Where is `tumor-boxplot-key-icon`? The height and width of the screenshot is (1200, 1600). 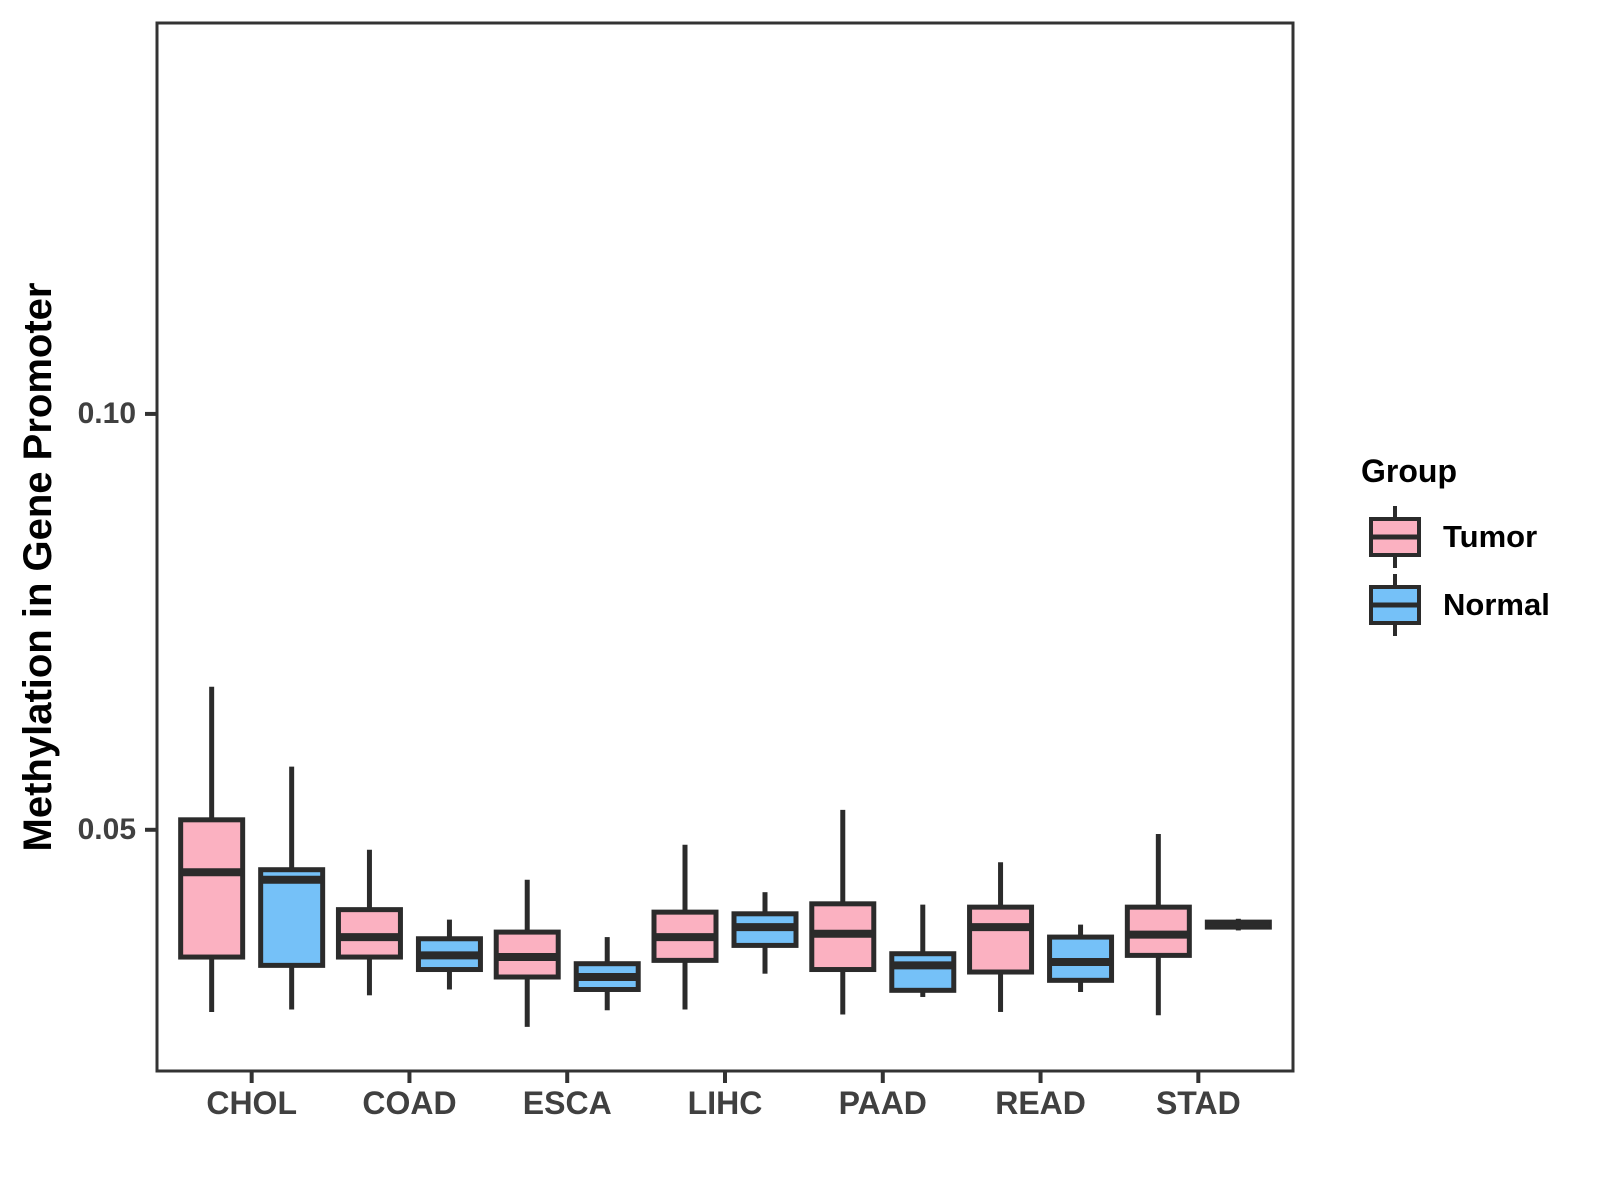
tumor-boxplot-key-icon is located at coordinates (1395, 537).